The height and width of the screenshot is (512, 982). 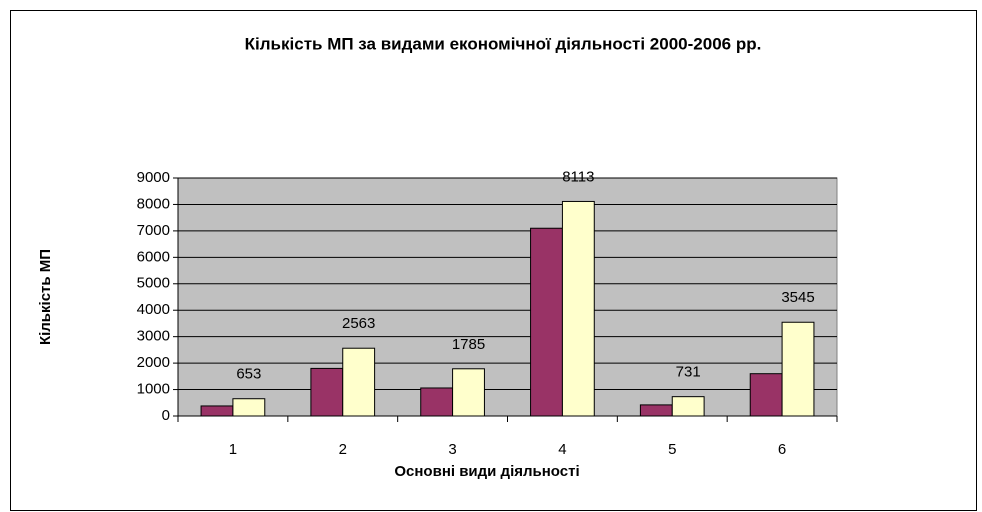 What do you see at coordinates (782, 449) in the screenshot?
I see `x-tick-label: 6` at bounding box center [782, 449].